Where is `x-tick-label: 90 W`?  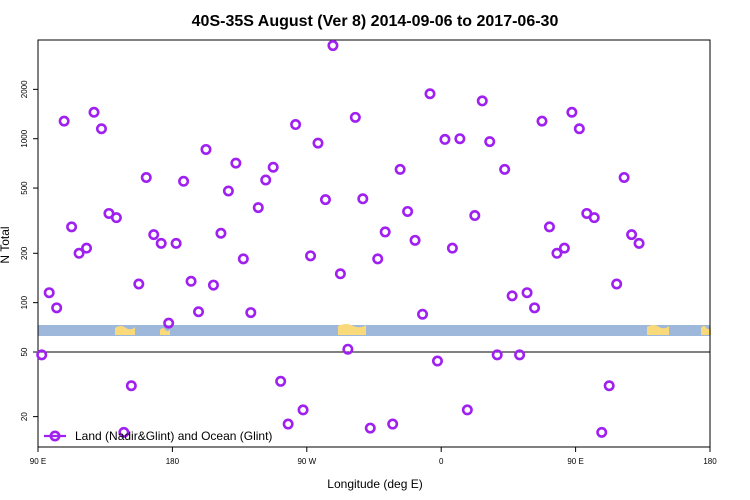 x-tick-label: 90 W is located at coordinates (306, 461).